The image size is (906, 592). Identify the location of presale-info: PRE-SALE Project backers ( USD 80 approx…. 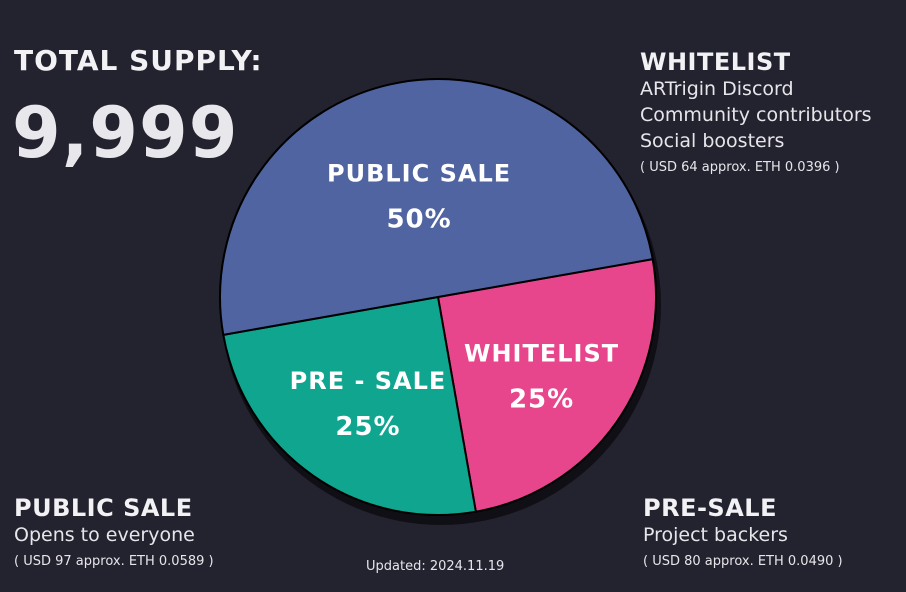
(743, 533).